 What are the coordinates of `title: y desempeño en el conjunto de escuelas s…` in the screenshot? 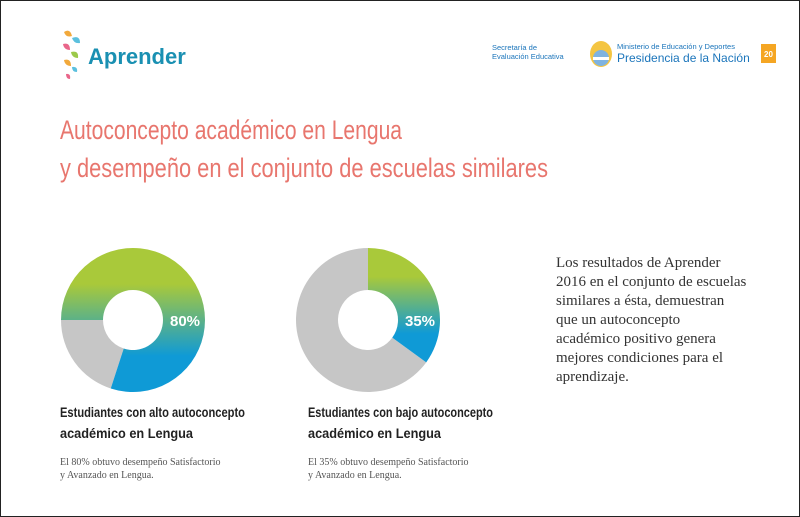 It's located at (304, 168).